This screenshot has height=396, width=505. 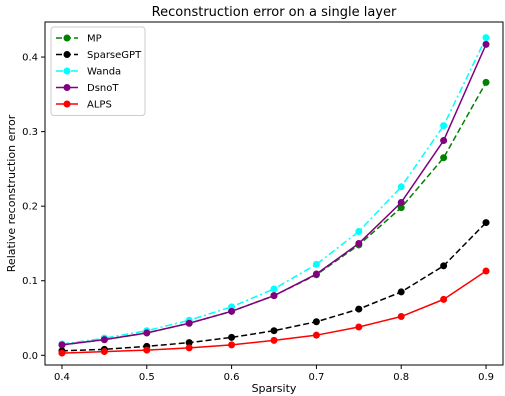 I want to click on legend-label-alps: ALPS, so click(x=99, y=105).